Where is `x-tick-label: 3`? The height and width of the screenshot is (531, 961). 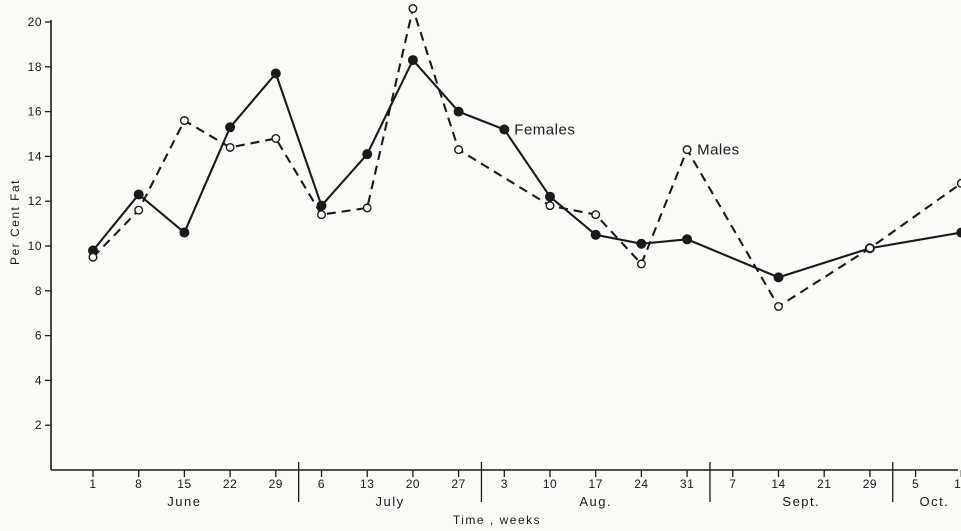 x-tick-label: 3 is located at coordinates (504, 484).